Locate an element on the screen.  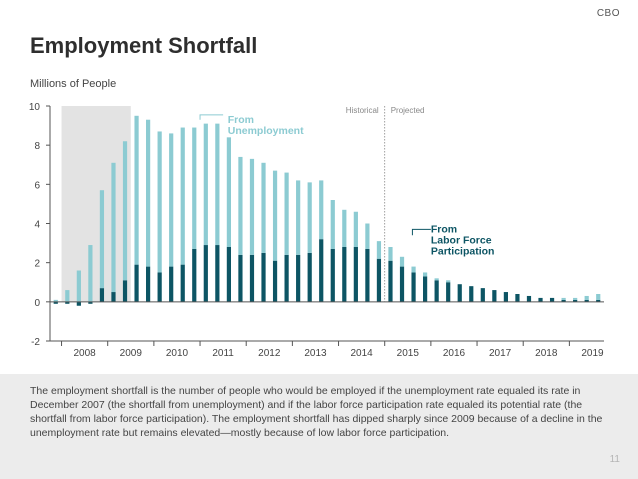
label-participation: Labor Force is located at coordinates (461, 240).